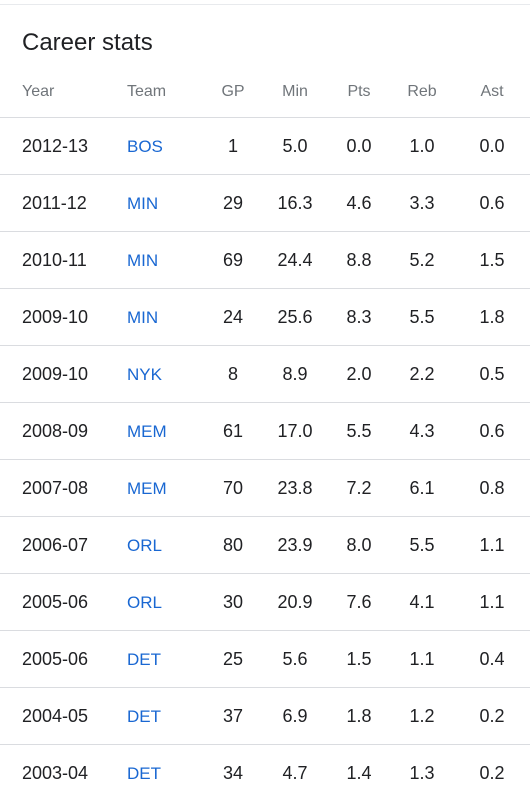 This screenshot has height=800, width=530. I want to click on cell-pts: 0.0, so click(359, 146).